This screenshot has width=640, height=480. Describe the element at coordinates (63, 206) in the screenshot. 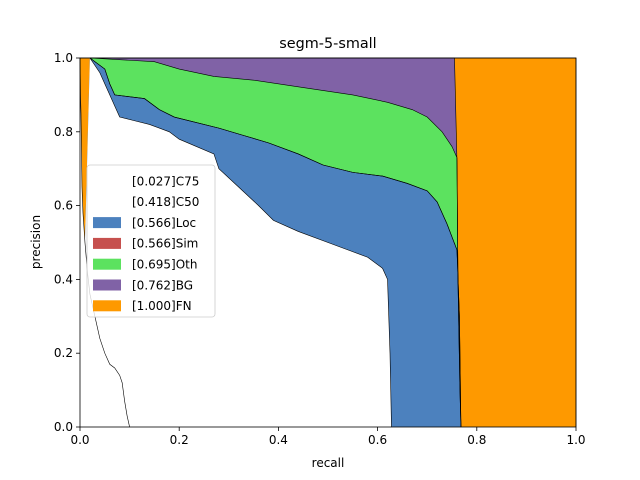

I see `y-tick-label: 0.6` at that location.